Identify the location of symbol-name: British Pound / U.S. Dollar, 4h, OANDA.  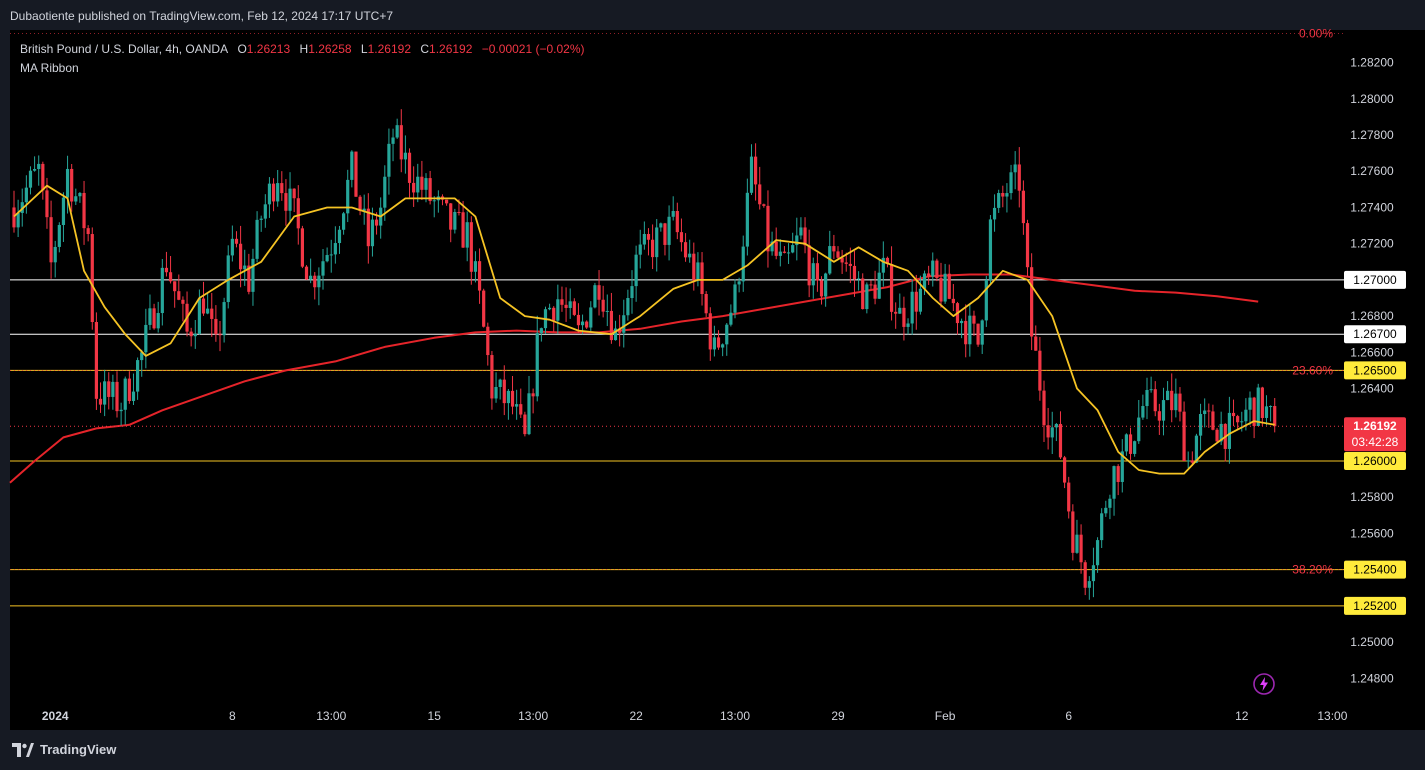
(124, 49).